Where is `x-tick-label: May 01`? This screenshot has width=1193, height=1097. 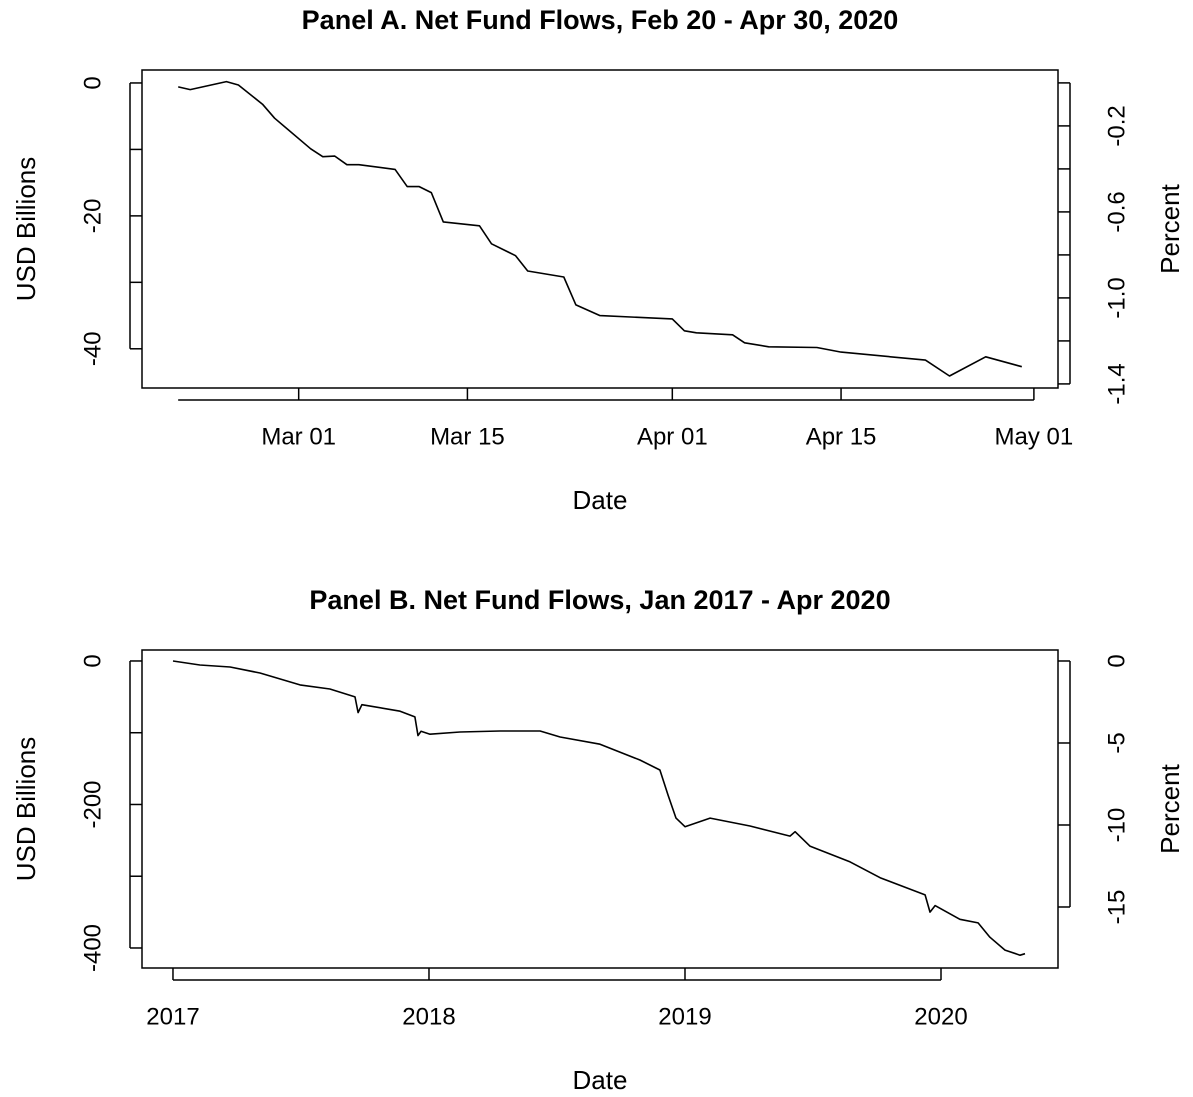 x-tick-label: May 01 is located at coordinates (1034, 436).